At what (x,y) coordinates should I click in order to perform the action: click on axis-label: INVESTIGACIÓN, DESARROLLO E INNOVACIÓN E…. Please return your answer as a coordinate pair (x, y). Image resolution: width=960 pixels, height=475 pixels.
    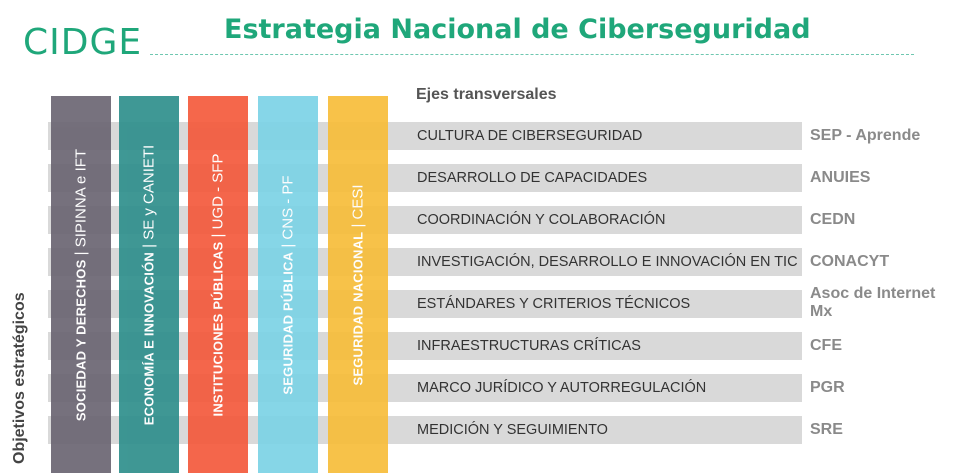
    Looking at the image, I should click on (607, 262).